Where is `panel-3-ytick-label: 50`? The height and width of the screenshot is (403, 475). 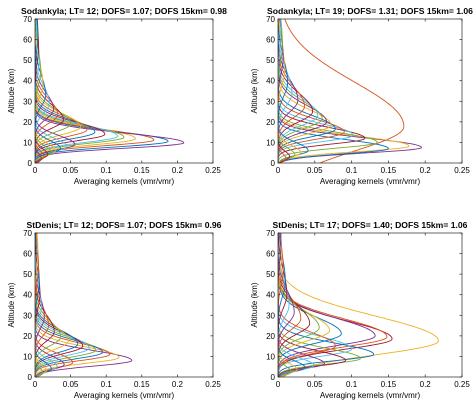
panel-3-ytick-label: 50 is located at coordinates (27, 274).